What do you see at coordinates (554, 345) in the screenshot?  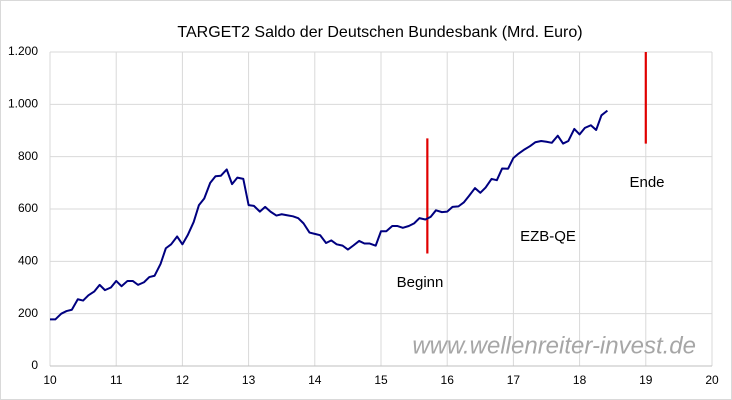 I see `watermark: www.wellenreiter-invest.de` at bounding box center [554, 345].